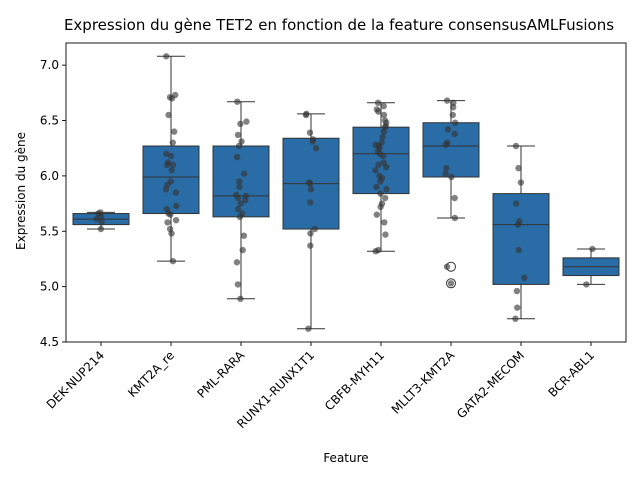 The image size is (639, 479). What do you see at coordinates (151, 374) in the screenshot?
I see `x-tick-label: KMT2A_re` at bounding box center [151, 374].